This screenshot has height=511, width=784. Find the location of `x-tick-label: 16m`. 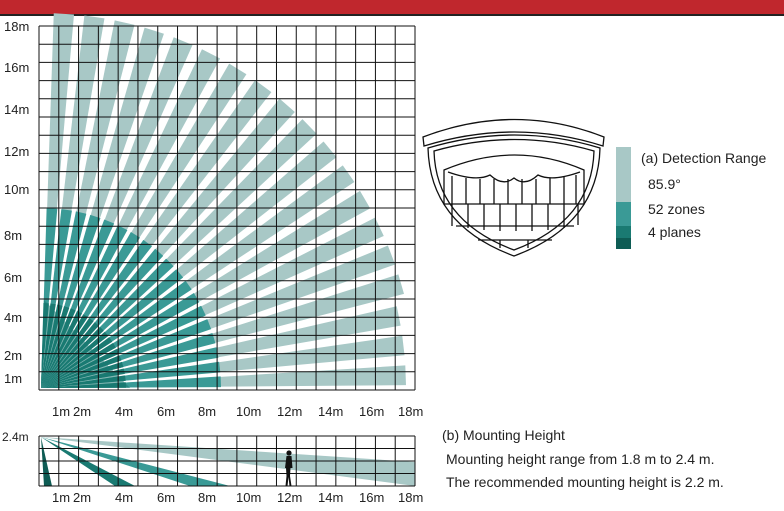

x-tick-label: 16m is located at coordinates (371, 411).